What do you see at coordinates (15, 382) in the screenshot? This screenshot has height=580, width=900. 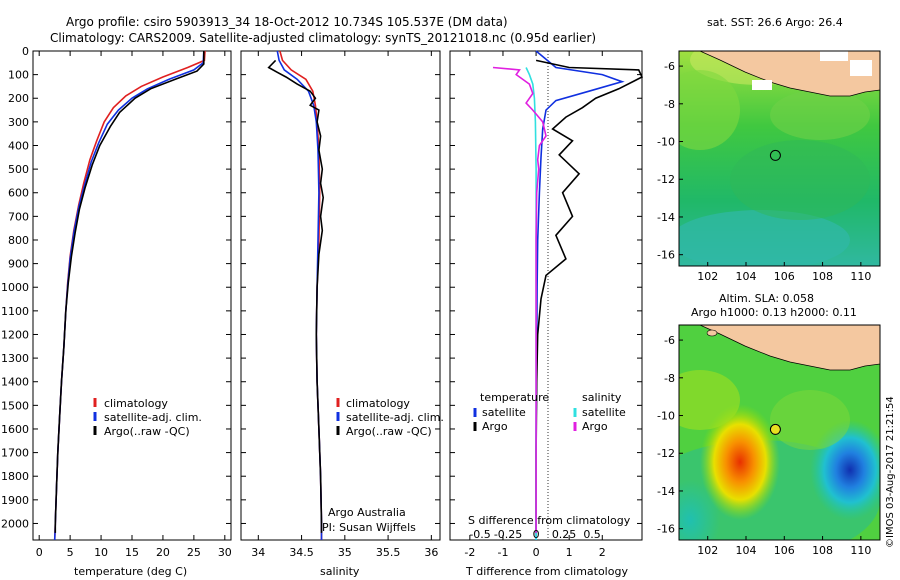 I see `y-tick-label: 1400` at bounding box center [15, 382].